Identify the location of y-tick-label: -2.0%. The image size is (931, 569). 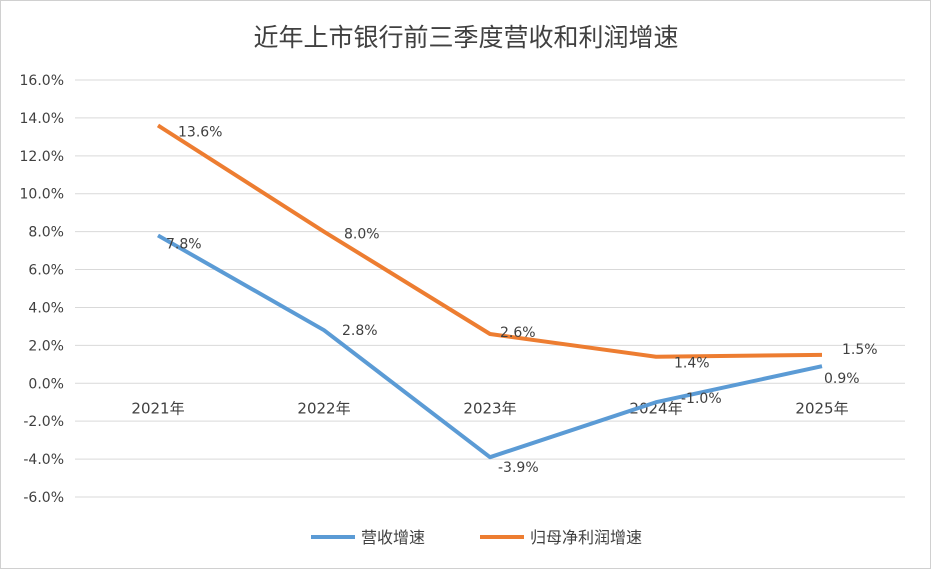
(43, 422).